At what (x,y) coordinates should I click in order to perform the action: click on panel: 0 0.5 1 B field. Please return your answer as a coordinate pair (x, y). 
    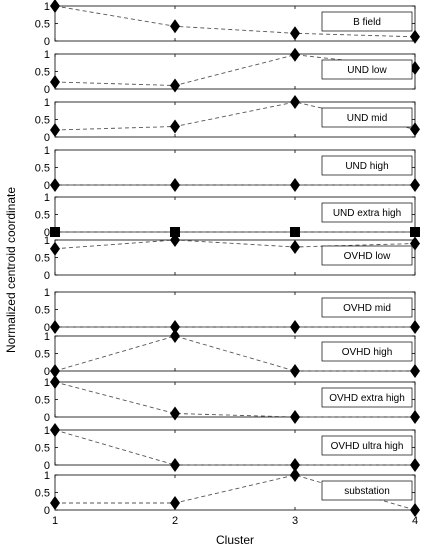
    Looking at the image, I should click on (227, 24).